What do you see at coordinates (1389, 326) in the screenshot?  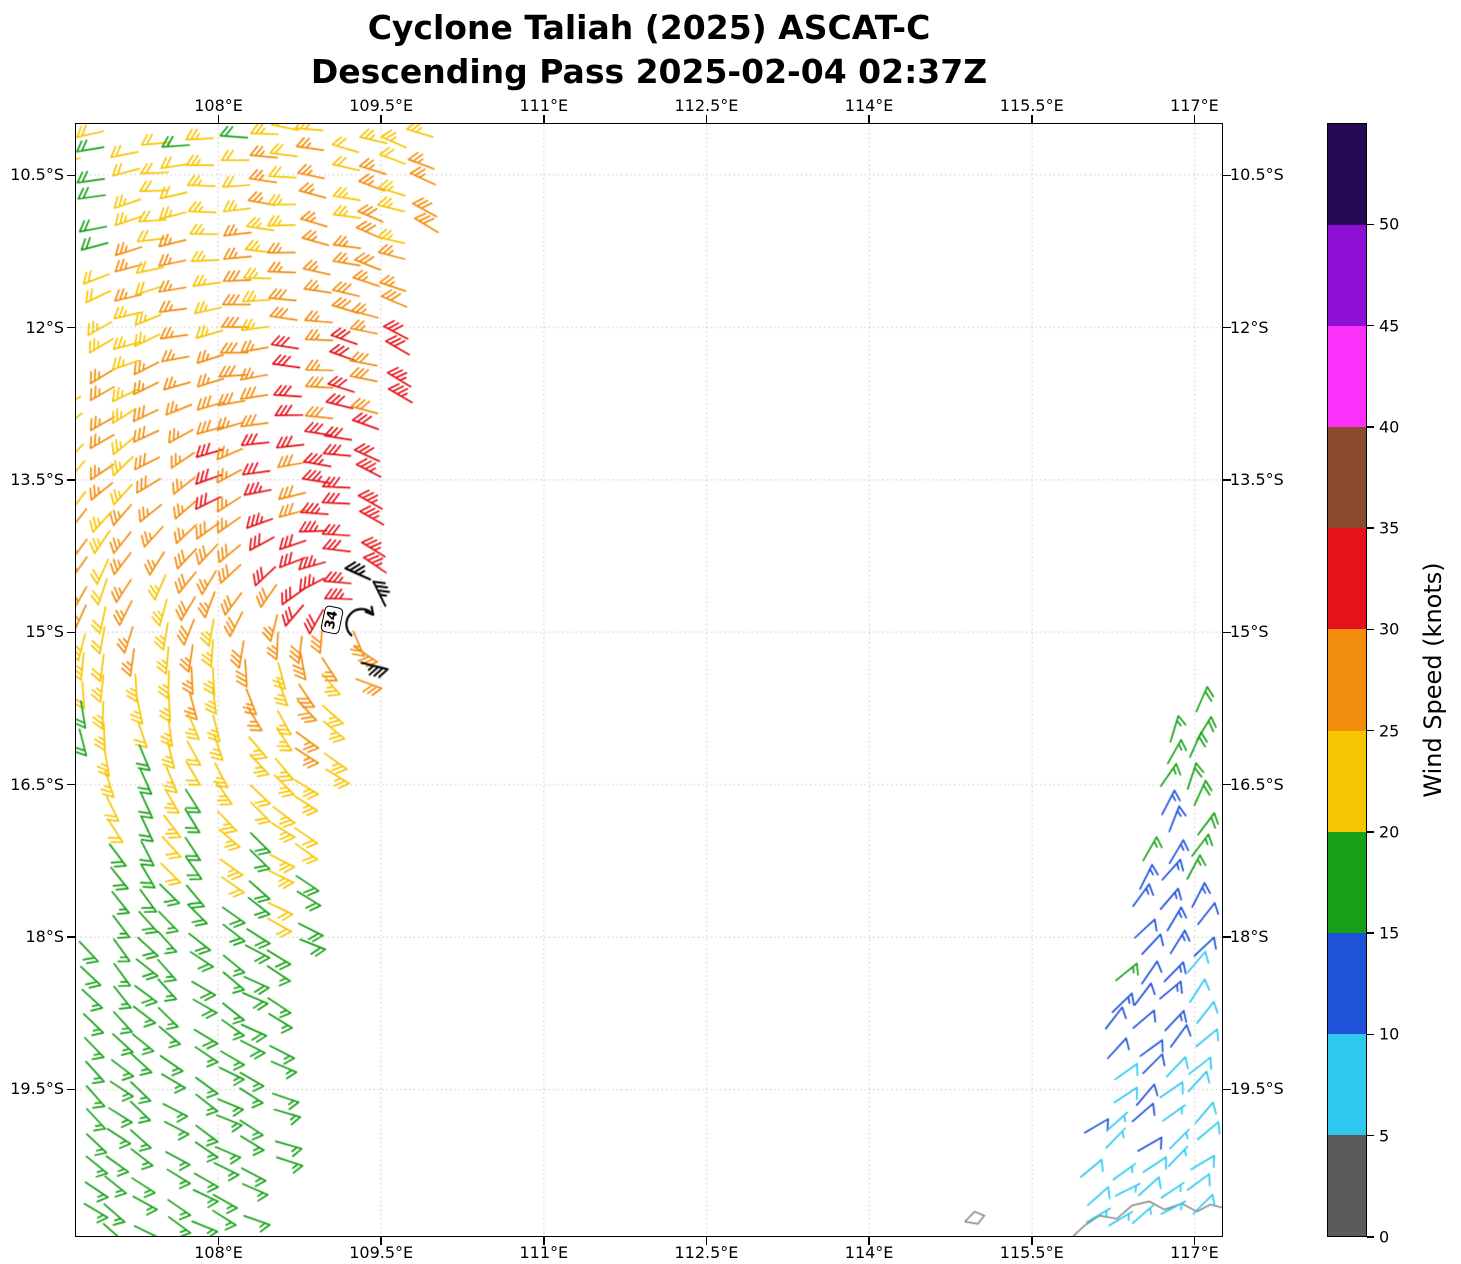 I see `colorbar-tick-label: 45` at bounding box center [1389, 326].